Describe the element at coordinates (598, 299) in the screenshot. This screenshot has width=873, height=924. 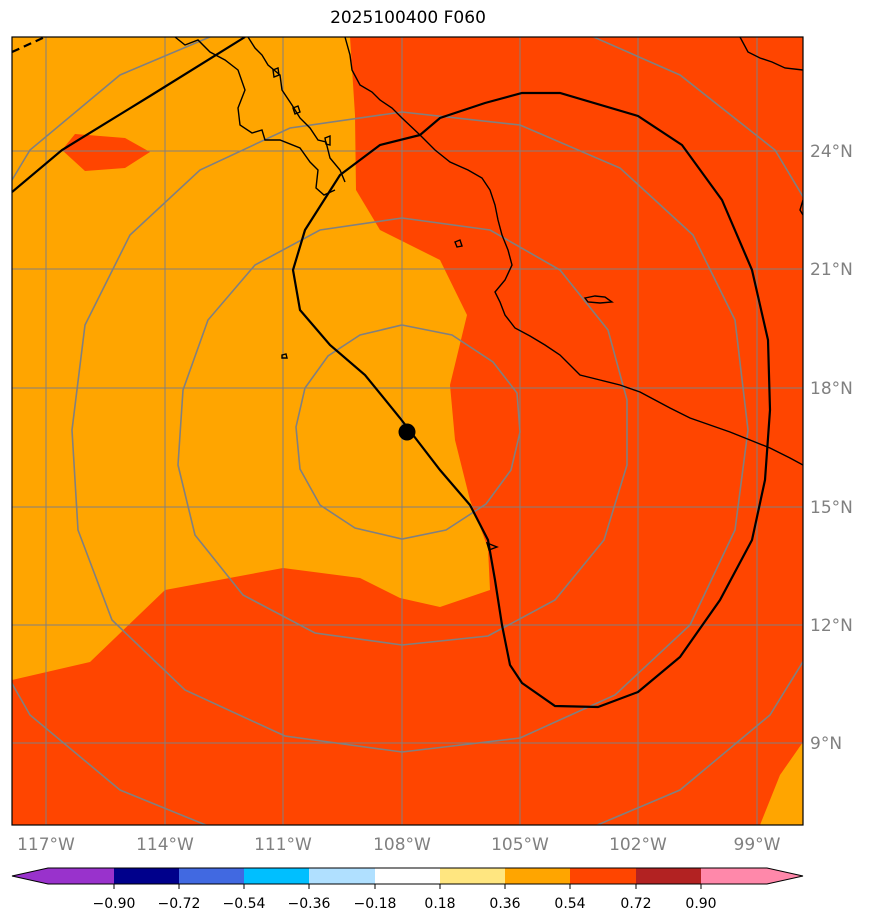
I see `lake-chapala` at that location.